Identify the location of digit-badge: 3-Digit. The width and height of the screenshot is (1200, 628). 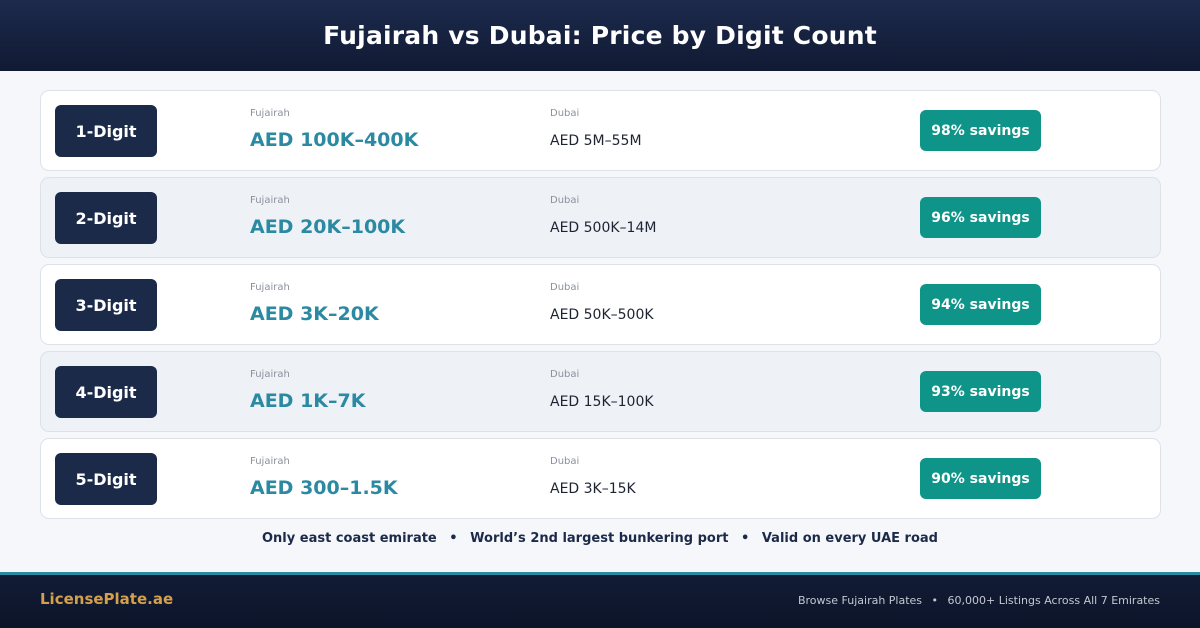
(106, 305).